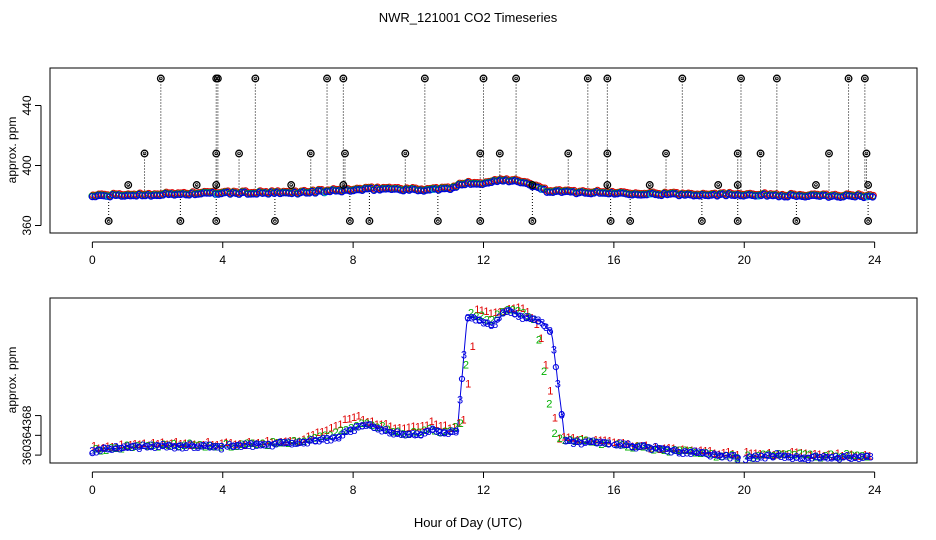  What do you see at coordinates (872, 197) in the screenshot?
I see `baseline-point-ch3` at bounding box center [872, 197].